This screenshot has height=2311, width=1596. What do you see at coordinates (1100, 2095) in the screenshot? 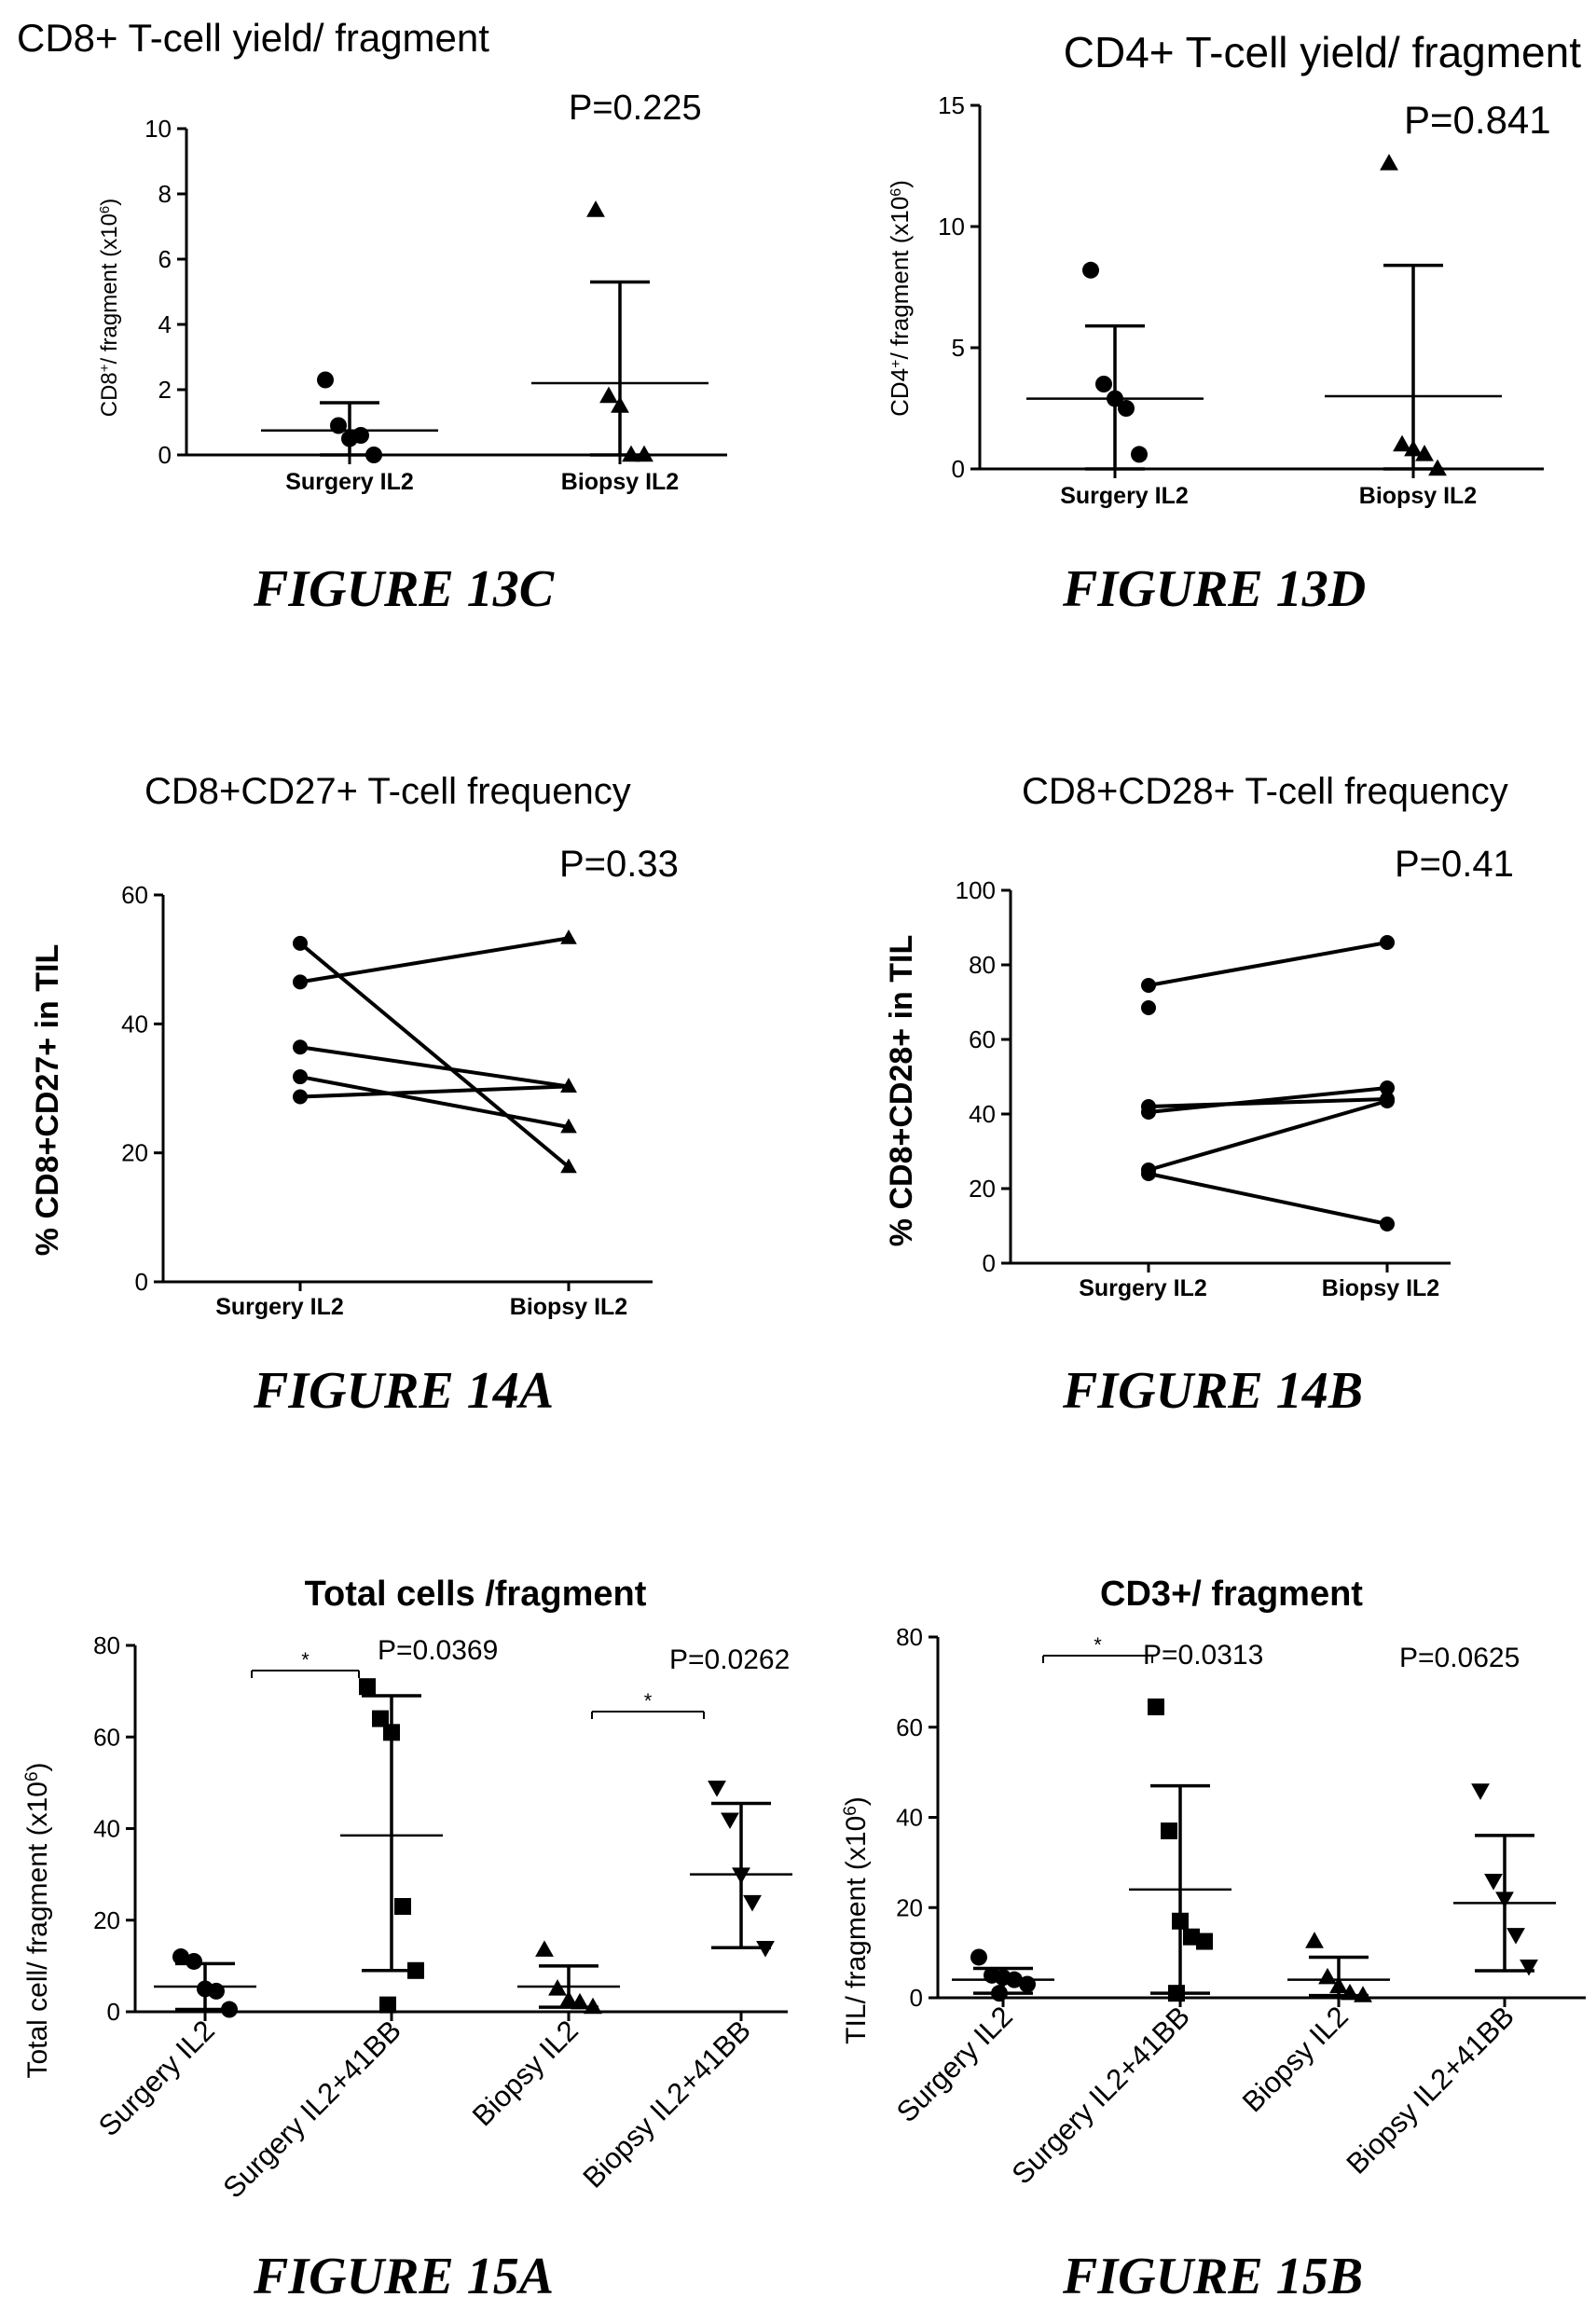
I see `x-tick-label: Surgery IL2+41BB` at bounding box center [1100, 2095].